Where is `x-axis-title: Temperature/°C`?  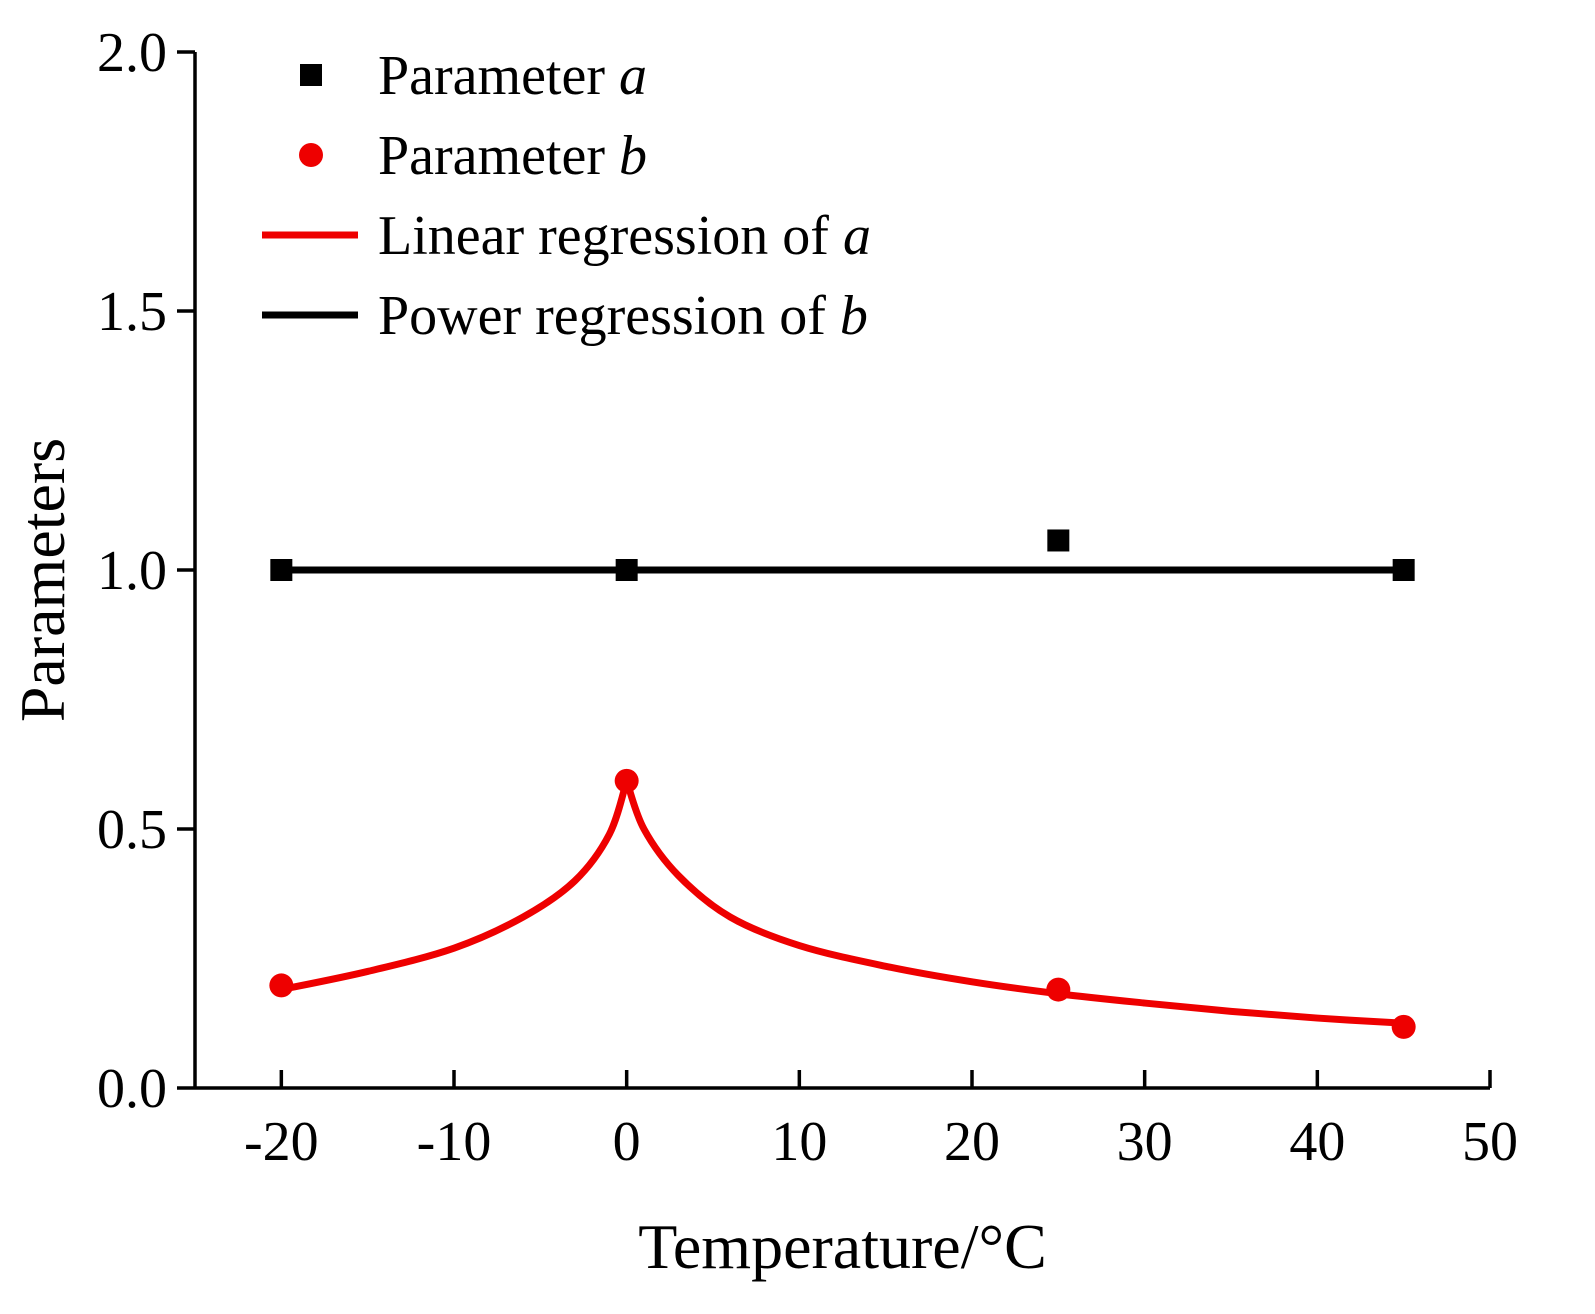 x-axis-title: Temperature/°C is located at coordinates (842, 1246).